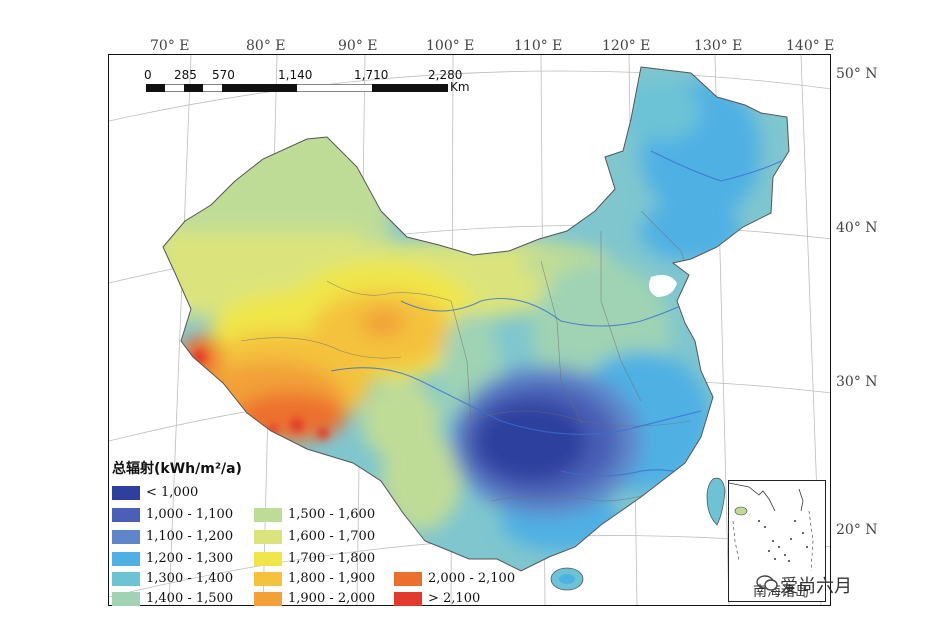 The image size is (933, 624). What do you see at coordinates (663, 286) in the screenshot?
I see `bohai-sea` at bounding box center [663, 286].